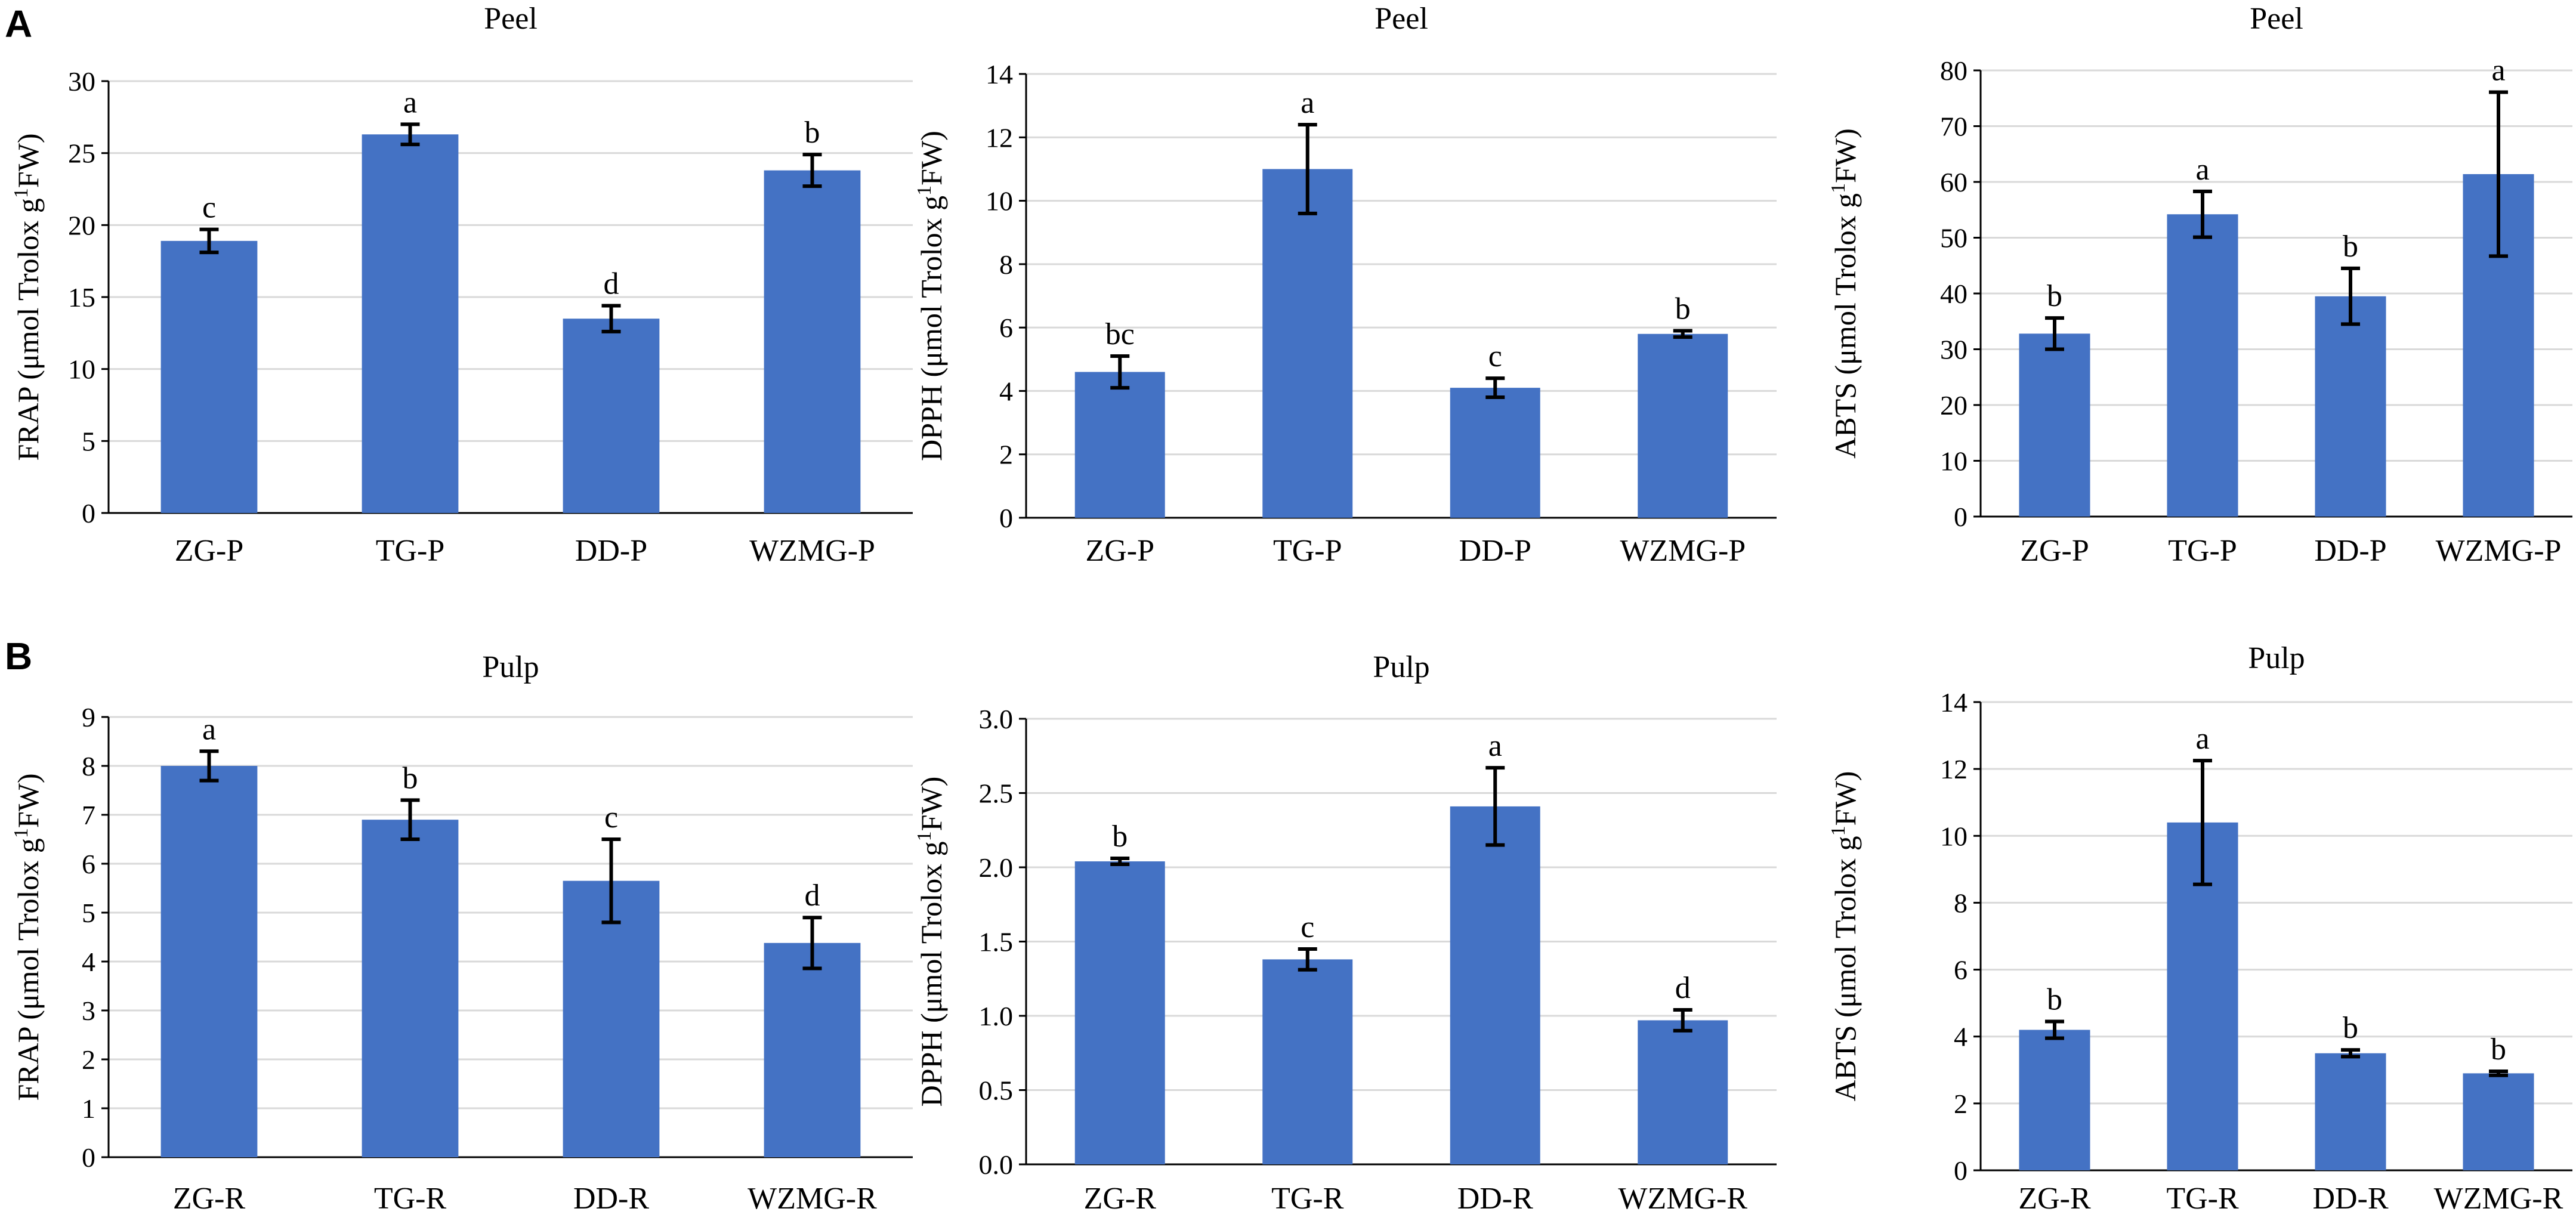  Describe the element at coordinates (997, 793) in the screenshot. I see `y-tick-label: 2.5` at that location.